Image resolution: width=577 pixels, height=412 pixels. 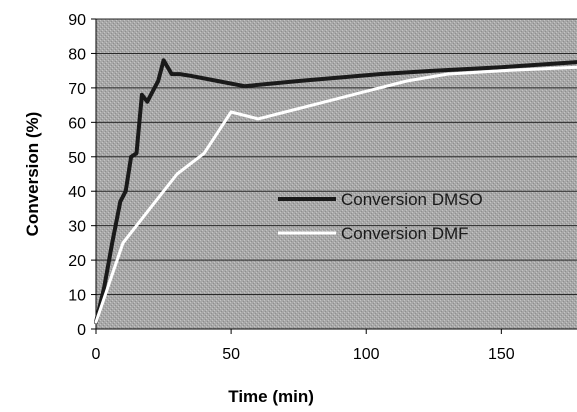 What do you see at coordinates (77, 261) in the screenshot?
I see `y-tick-label: 20` at bounding box center [77, 261].